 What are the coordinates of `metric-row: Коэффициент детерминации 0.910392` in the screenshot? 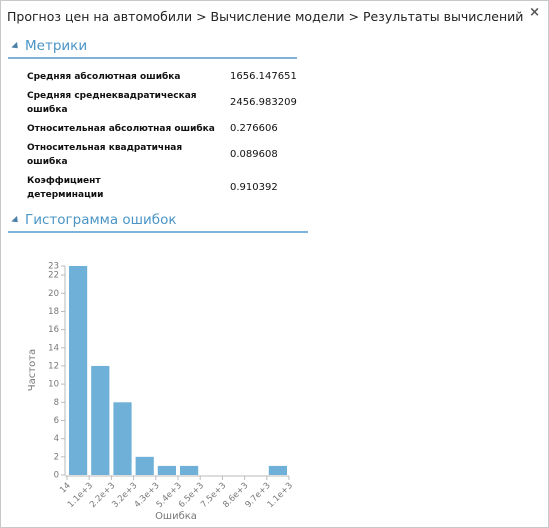 It's located at (162, 188).